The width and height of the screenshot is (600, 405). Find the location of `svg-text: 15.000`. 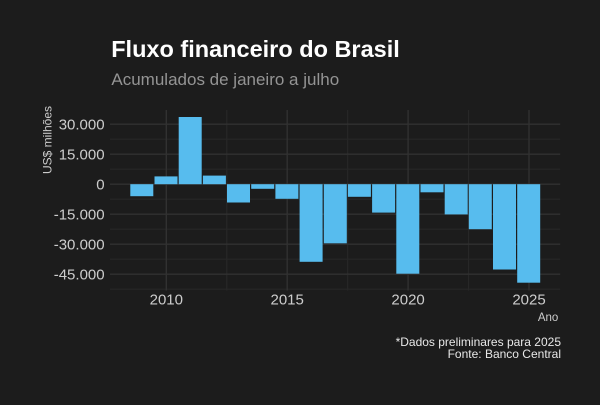

svg-text: 15.000 is located at coordinates (82, 155).